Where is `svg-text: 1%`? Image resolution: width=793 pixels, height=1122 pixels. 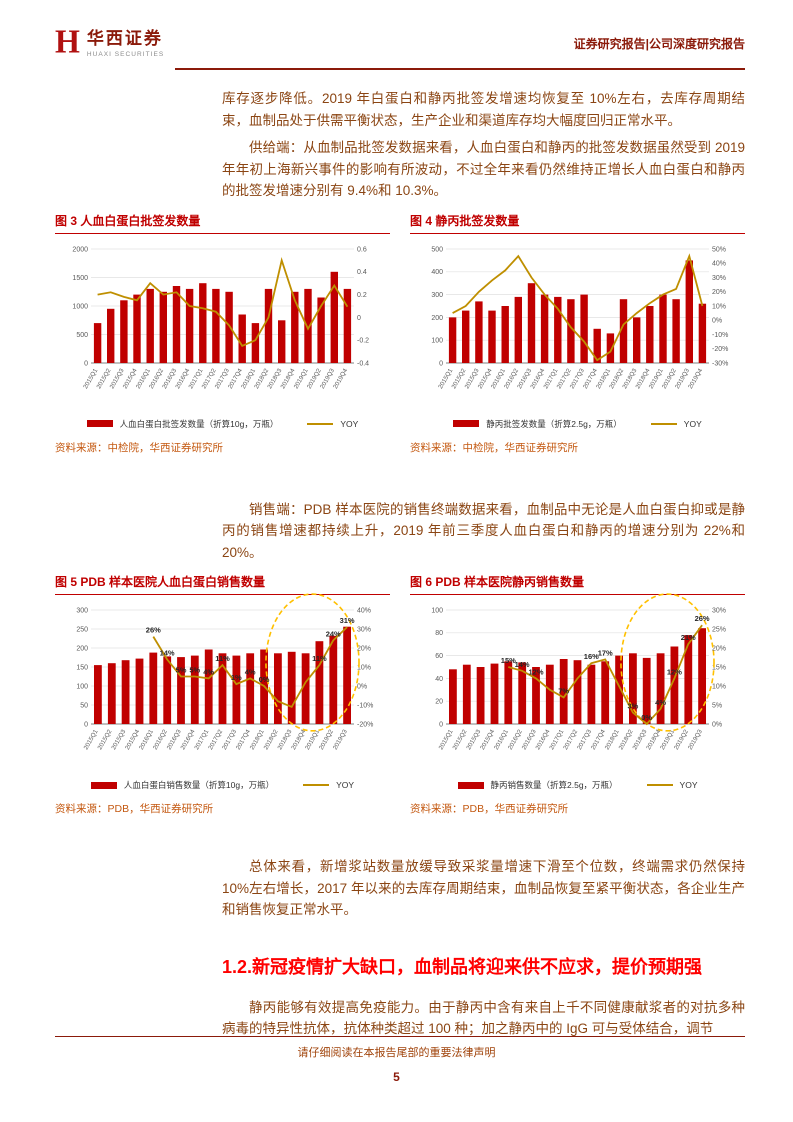
svg-text: 1% is located at coordinates (236, 677).